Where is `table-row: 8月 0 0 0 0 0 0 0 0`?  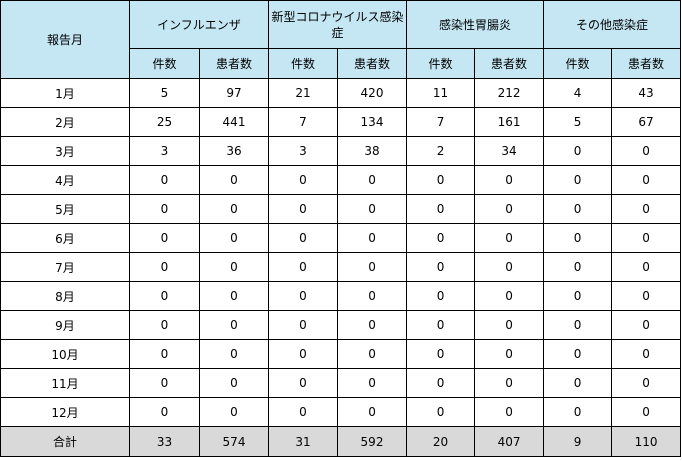
table-row: 8月 0 0 0 0 0 0 0 0 is located at coordinates (341, 296).